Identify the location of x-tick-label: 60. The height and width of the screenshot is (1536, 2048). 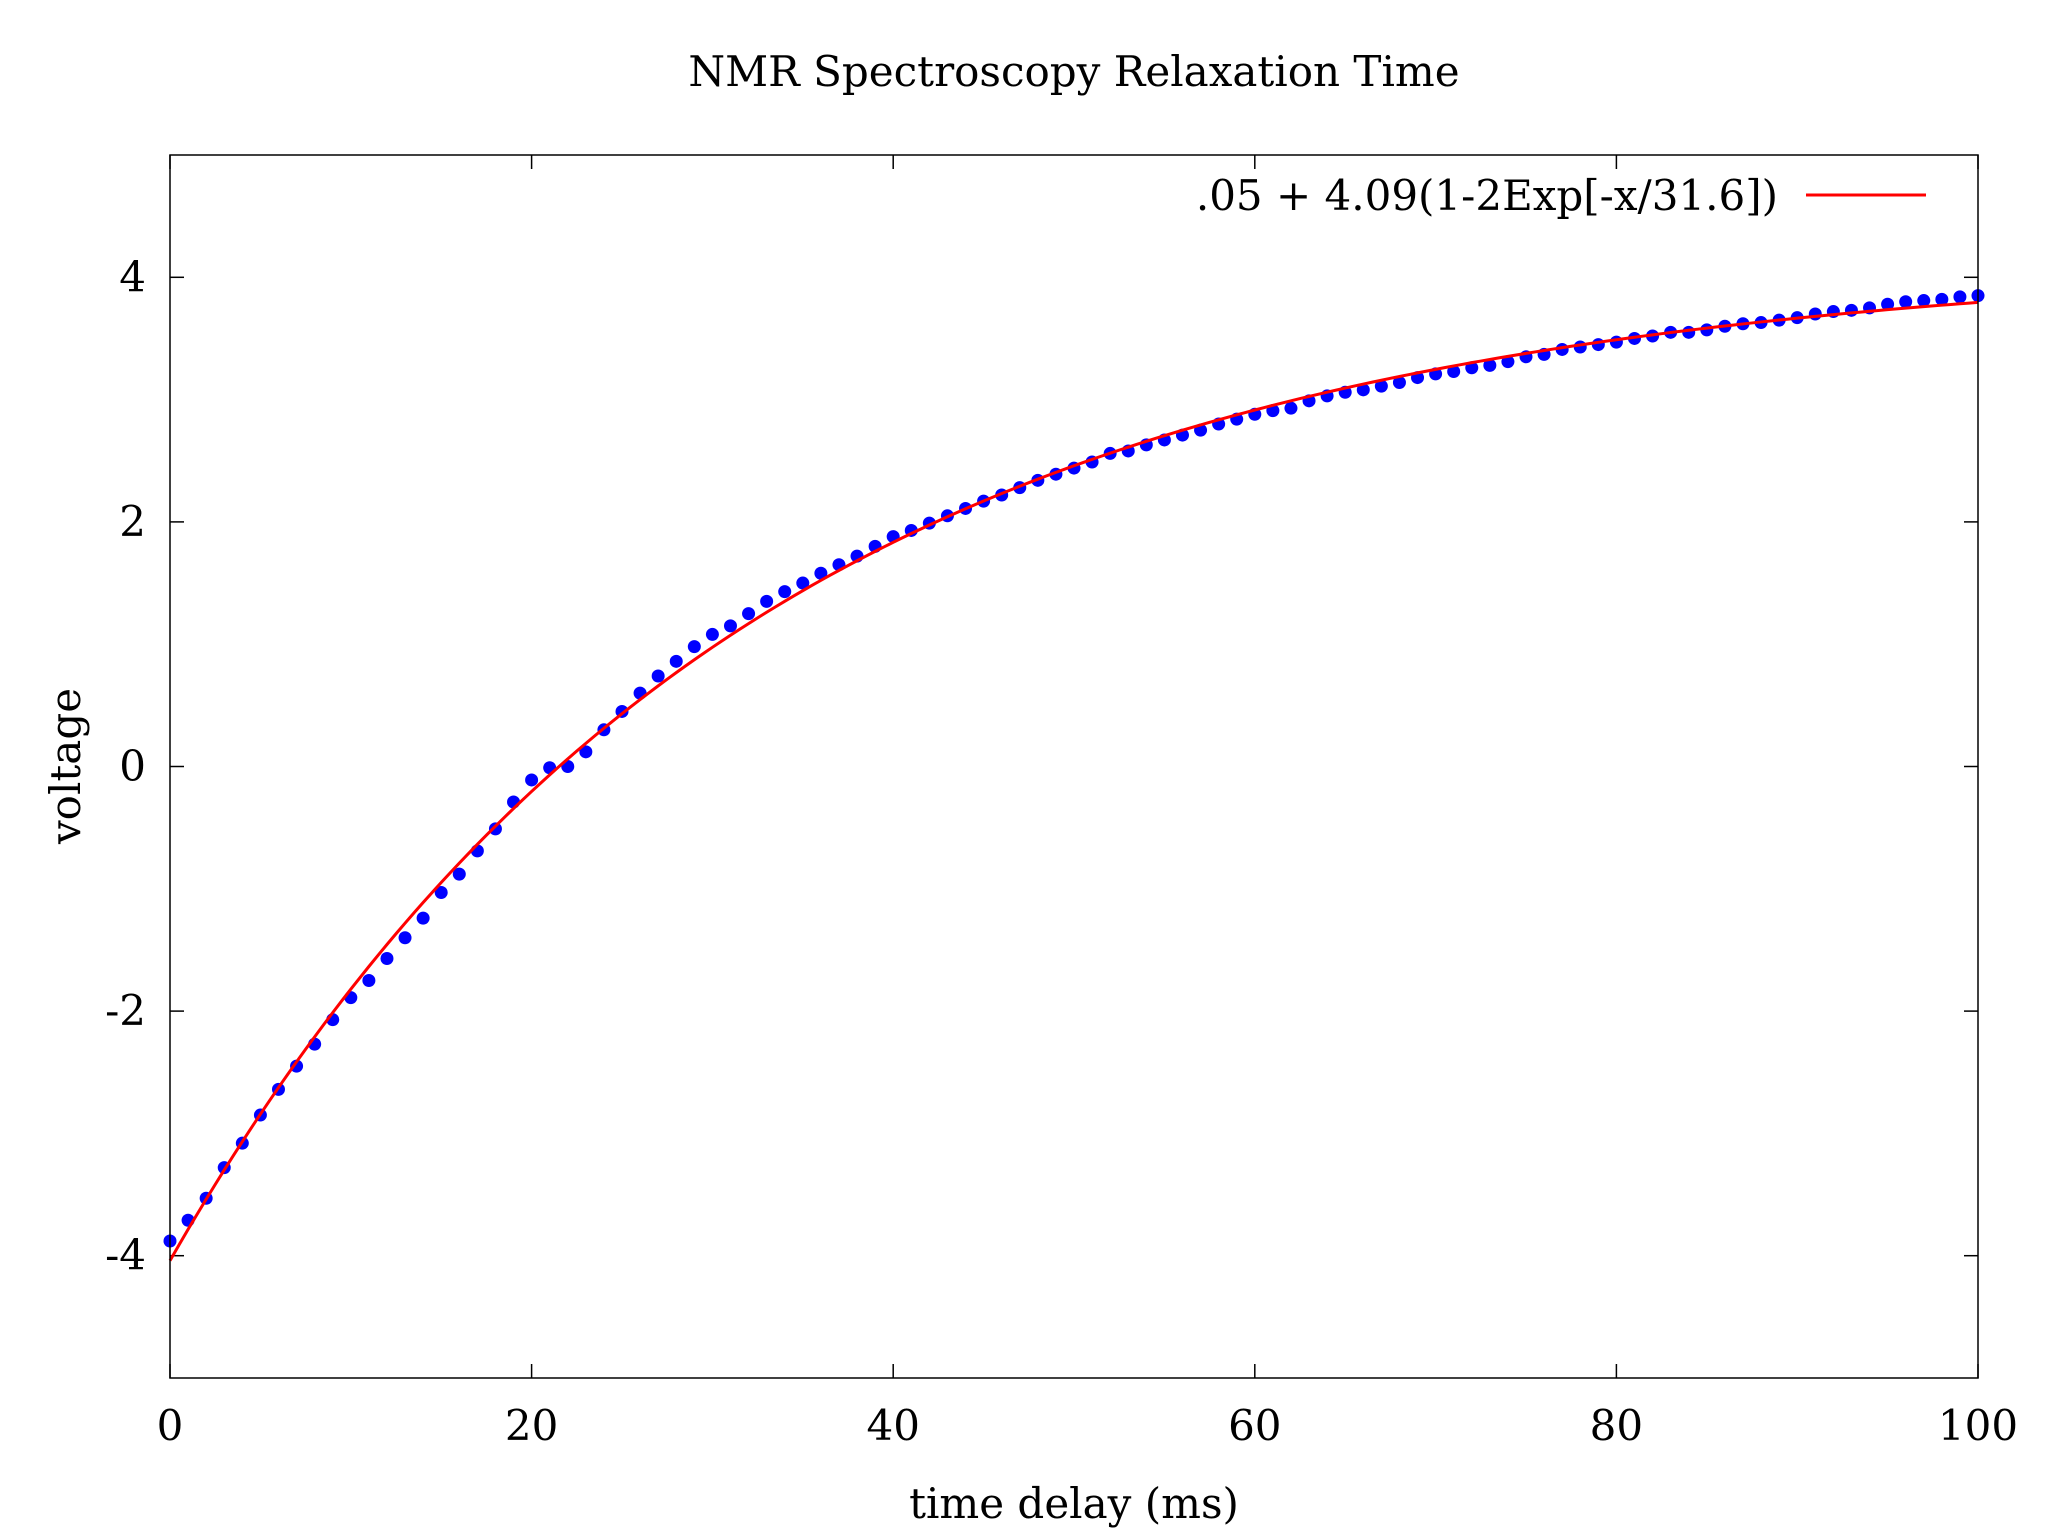
(1254, 1425).